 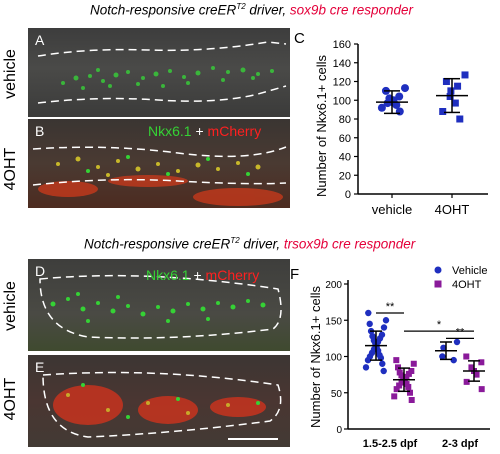 I want to click on chart-c-axis: 0 20 40 60 80 100 120 140 160 vehicle 4OHT, so click(x=410, y=128).